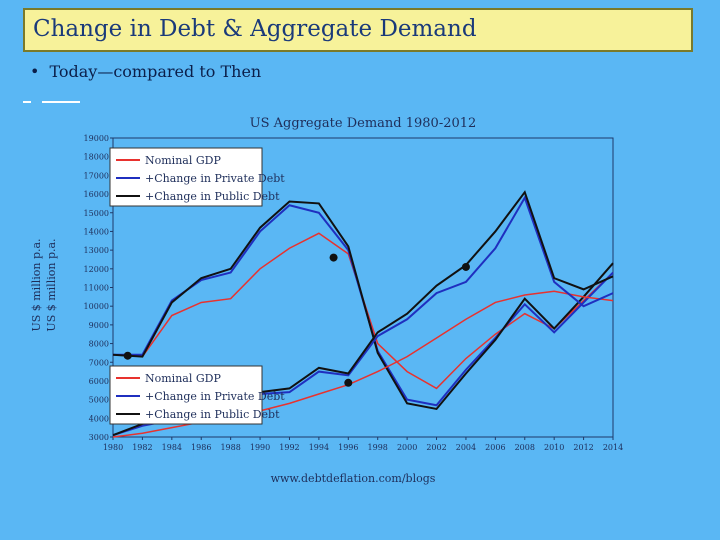 This screenshot has height=540, width=720. What do you see at coordinates (96, 213) in the screenshot?
I see `y-tick-label: 15000` at bounding box center [96, 213].